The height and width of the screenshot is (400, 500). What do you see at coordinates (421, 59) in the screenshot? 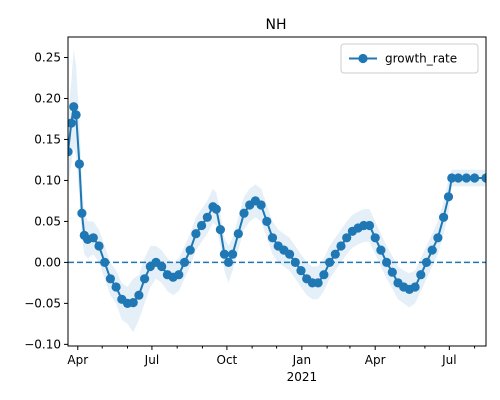
I see `legend-label: growth_rate` at bounding box center [421, 59].